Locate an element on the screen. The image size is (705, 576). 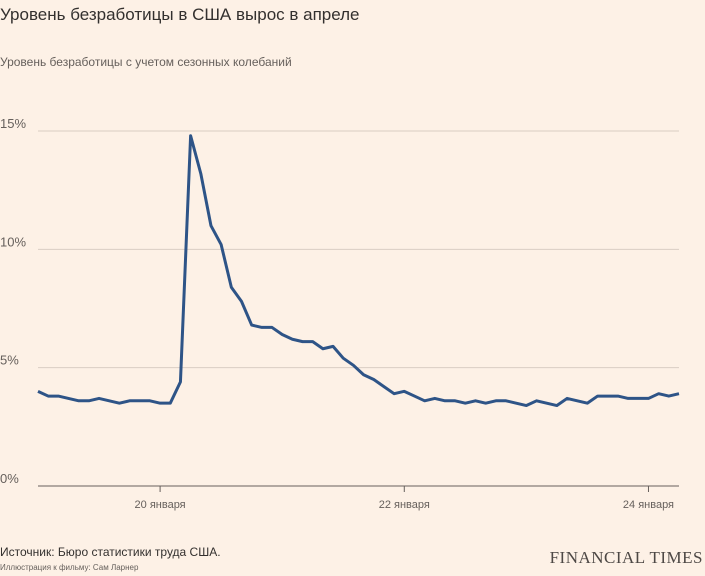
y-tick-label: 10% is located at coordinates (13, 241).